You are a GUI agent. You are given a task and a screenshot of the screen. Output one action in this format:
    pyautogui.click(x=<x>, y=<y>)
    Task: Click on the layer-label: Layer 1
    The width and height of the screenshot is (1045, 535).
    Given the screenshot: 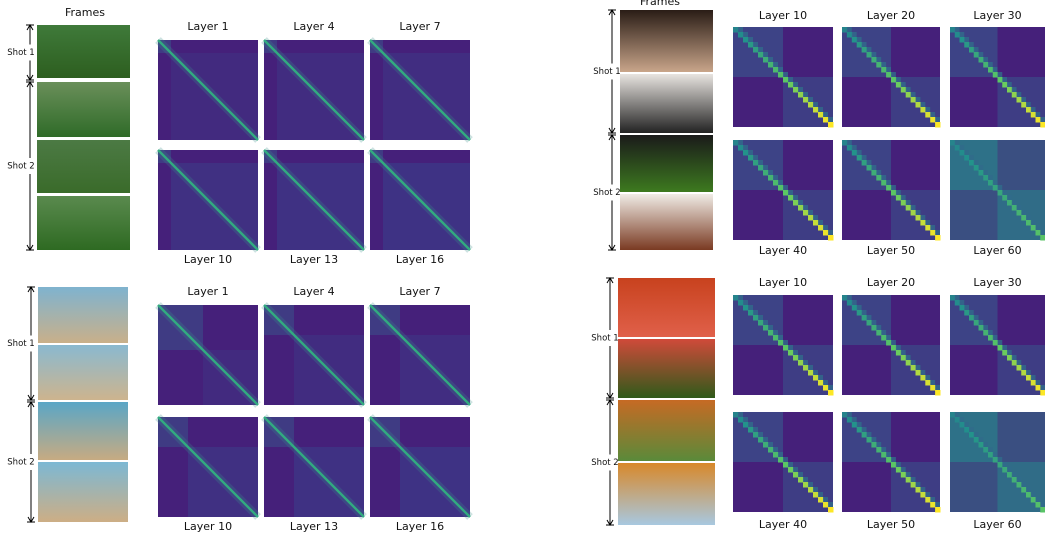 What is the action you would take?
    pyautogui.click(x=207, y=291)
    